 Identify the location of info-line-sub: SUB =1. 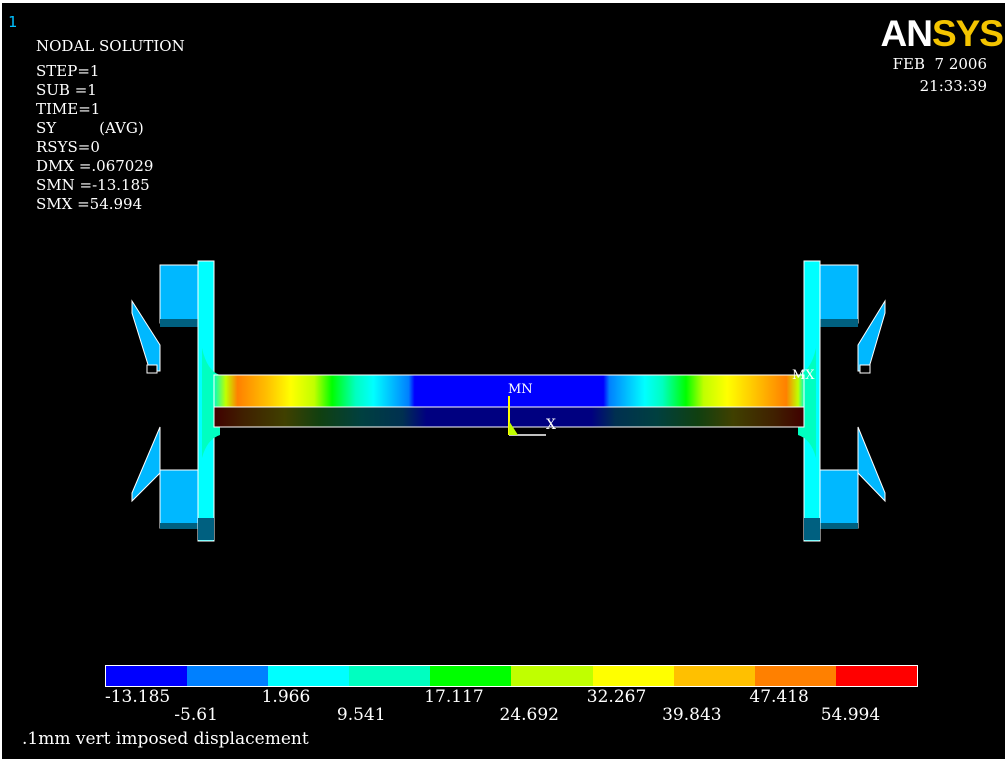
(66, 90).